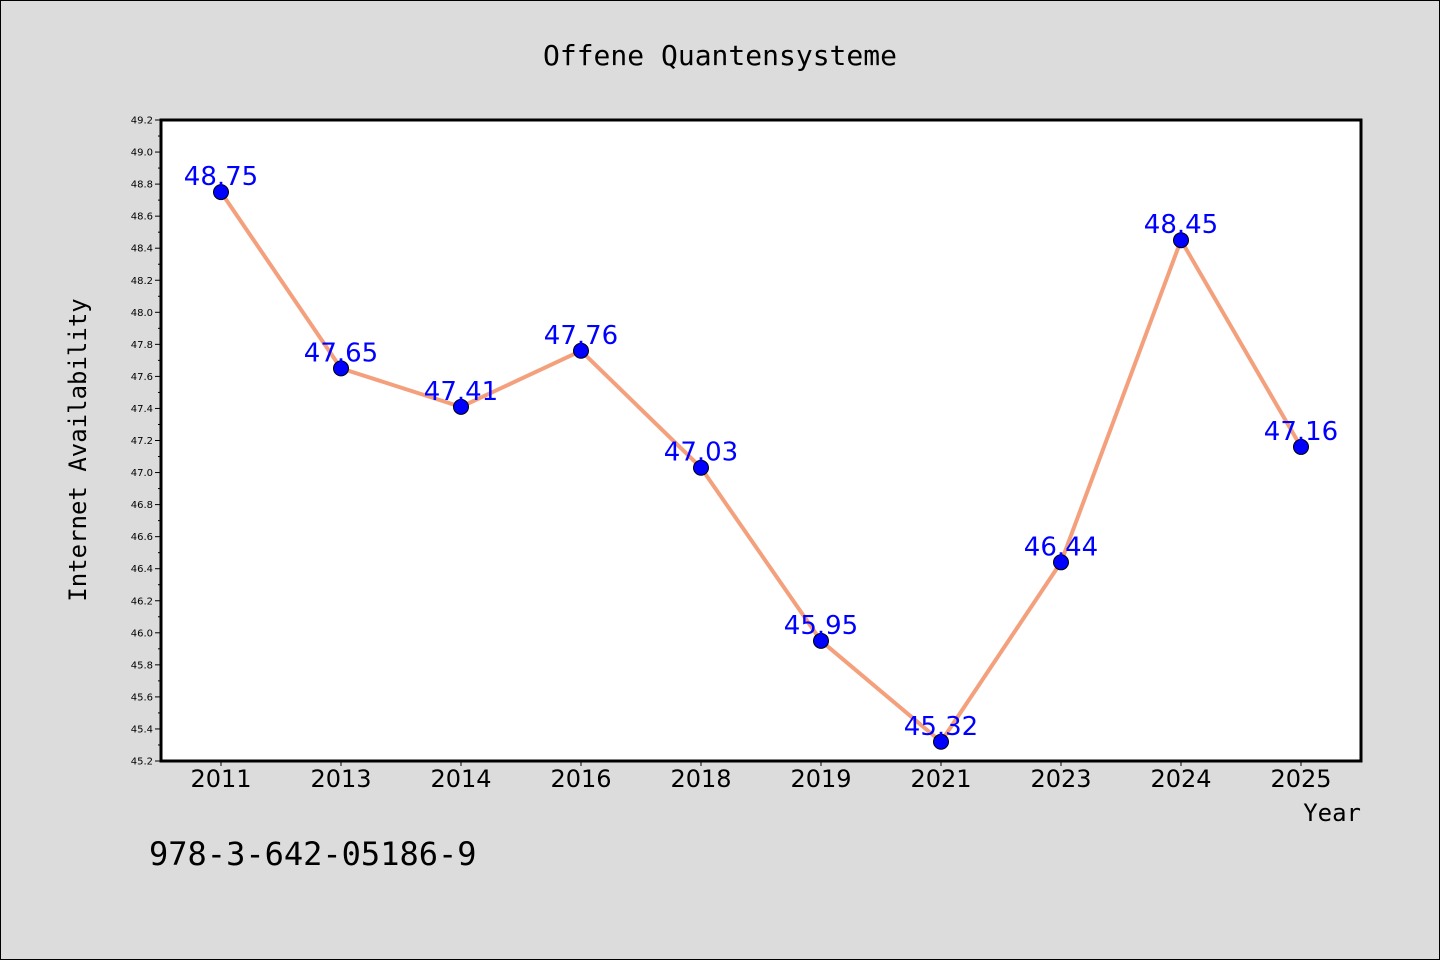 Image resolution: width=1440 pixels, height=960 pixels. What do you see at coordinates (142, 537) in the screenshot?
I see `y-tick-label: 46.6` at bounding box center [142, 537].